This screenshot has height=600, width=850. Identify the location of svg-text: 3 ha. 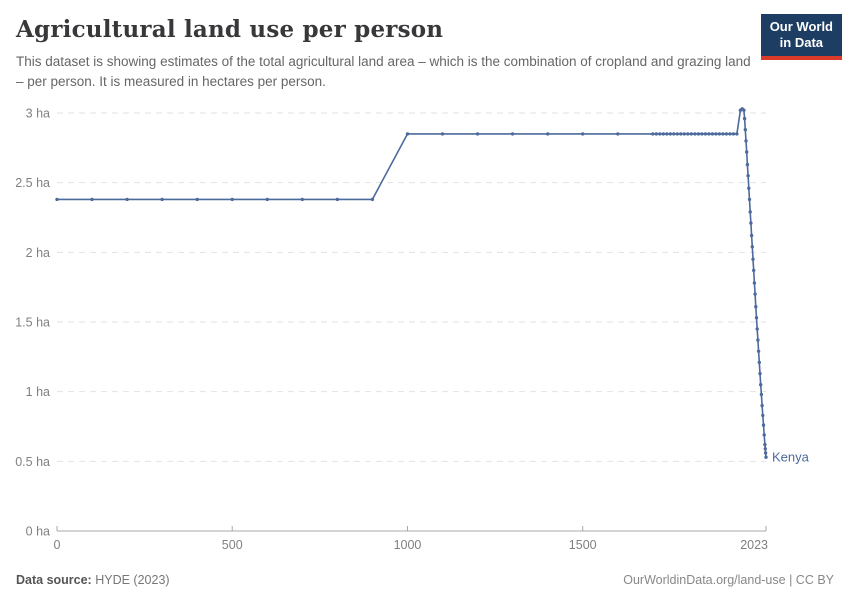
(38, 114).